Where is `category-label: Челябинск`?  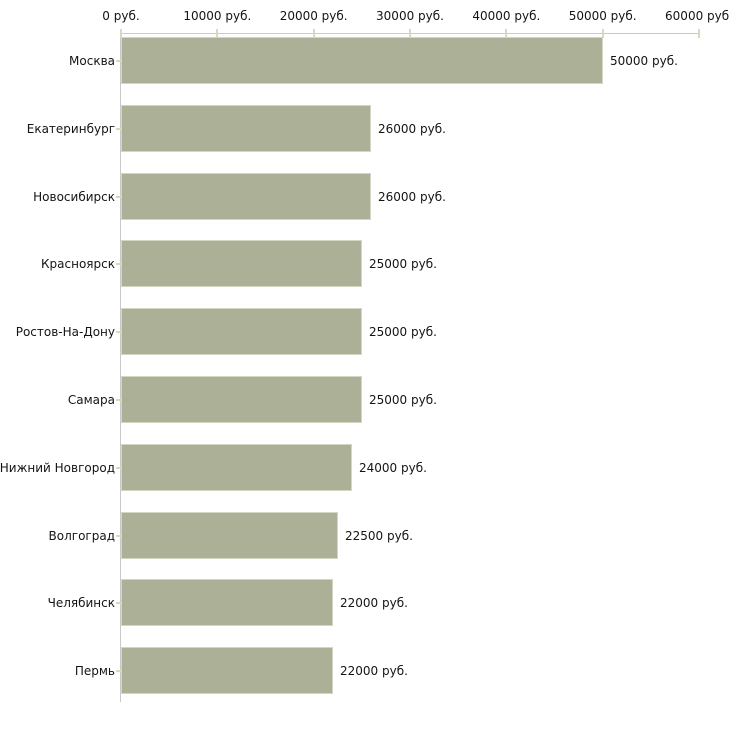
category-label: Челябинск is located at coordinates (81, 602).